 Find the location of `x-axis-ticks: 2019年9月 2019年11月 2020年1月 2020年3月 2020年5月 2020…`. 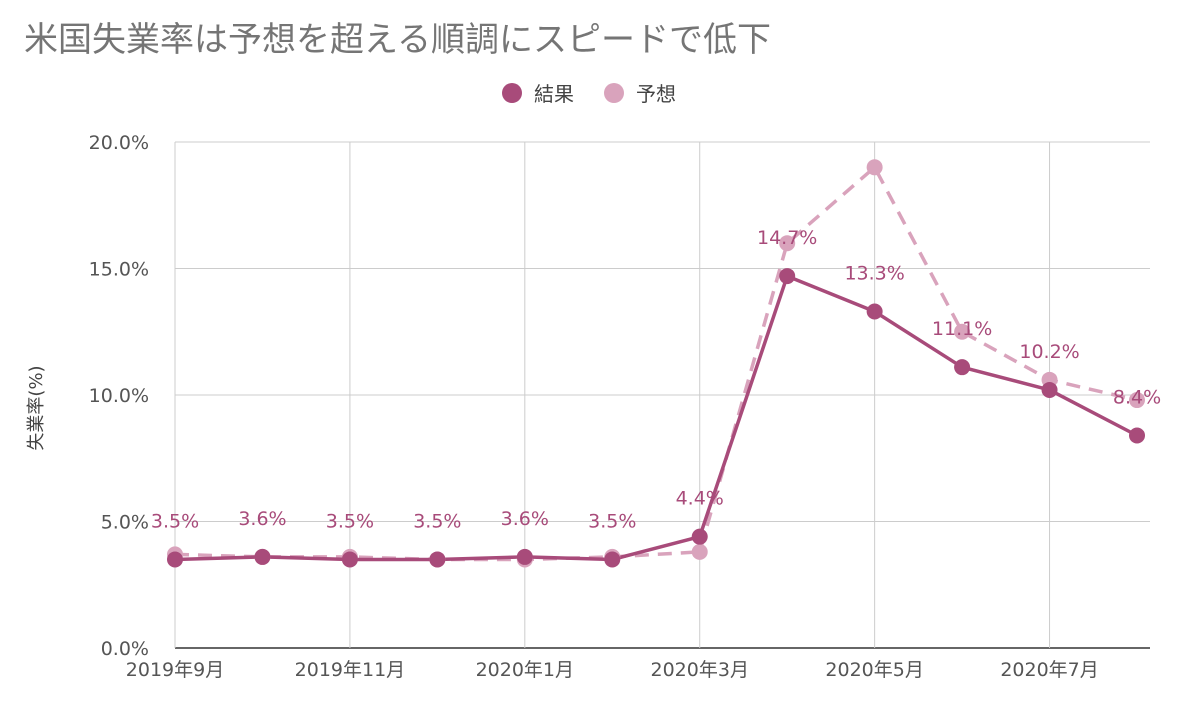

x-axis-ticks: 2019年9月 2019年11月 2020年1月 2020年3月 2020年5月 2020… is located at coordinates (612, 670).